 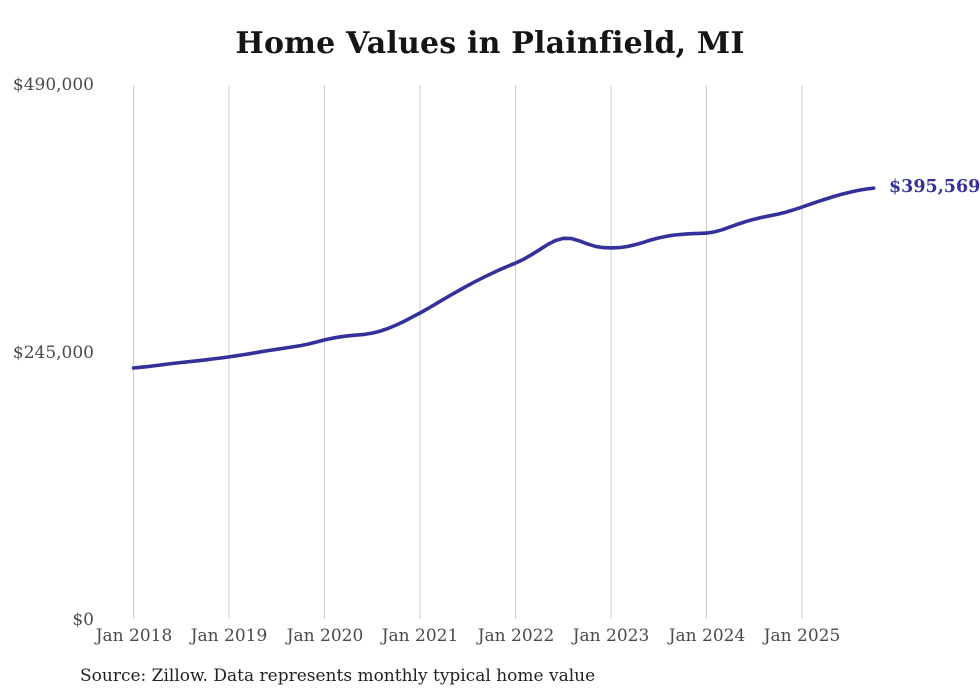 I want to click on y-axis-tick-label: $490,000, so click(x=53, y=85).